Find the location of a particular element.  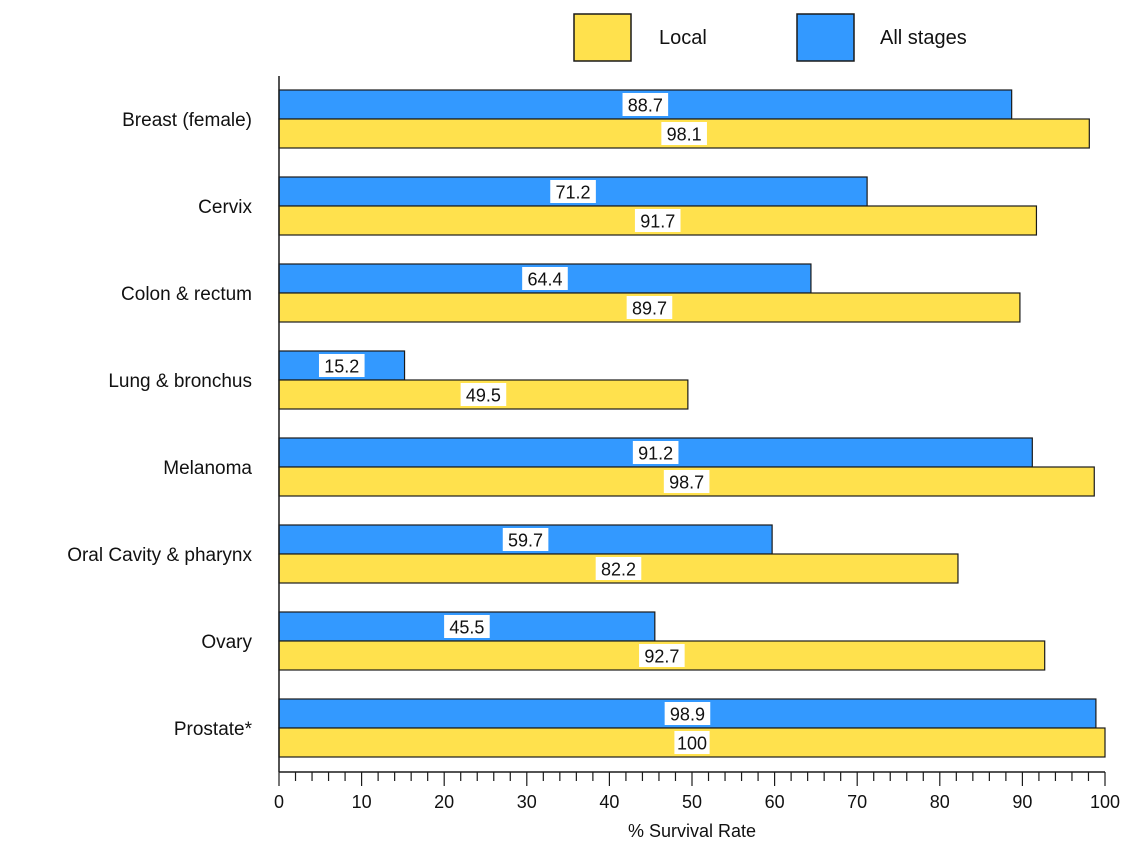

data-label-all-stages-melanoma: 91.2 is located at coordinates (655, 454).